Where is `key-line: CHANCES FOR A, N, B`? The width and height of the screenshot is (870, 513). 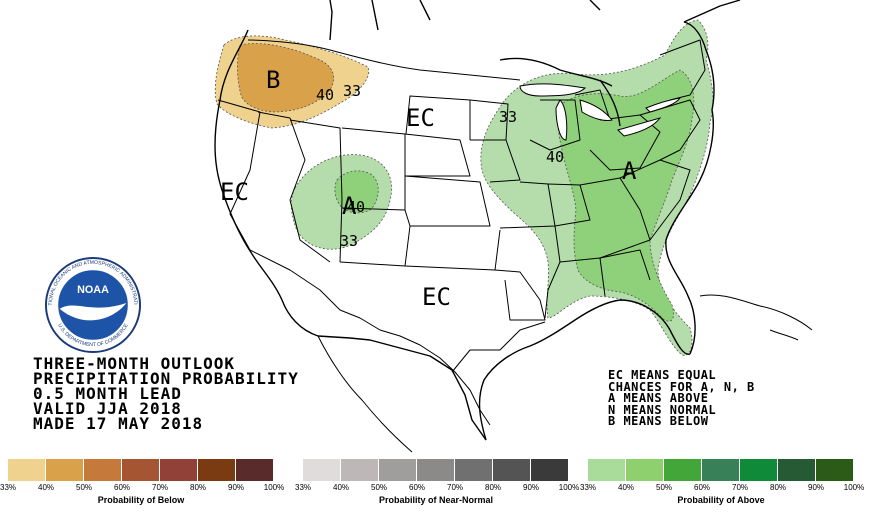
key-line: CHANCES FOR A, N, B is located at coordinates (681, 386).